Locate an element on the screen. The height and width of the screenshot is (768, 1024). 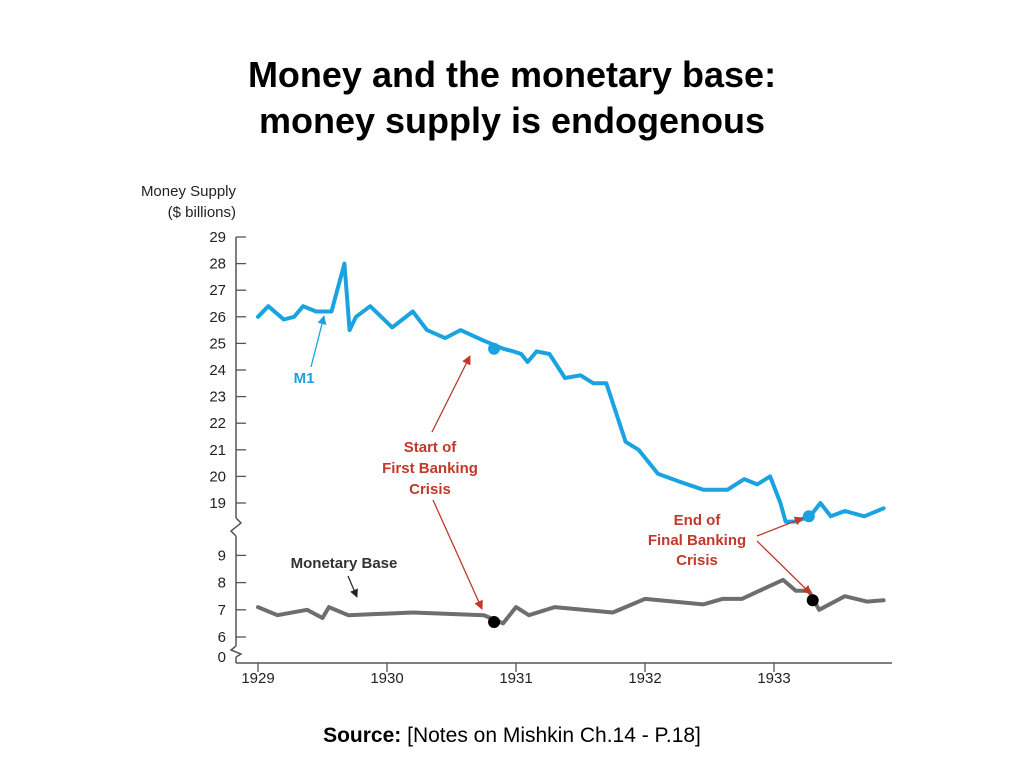
first-crisis-label-line: Start of is located at coordinates (431, 447).